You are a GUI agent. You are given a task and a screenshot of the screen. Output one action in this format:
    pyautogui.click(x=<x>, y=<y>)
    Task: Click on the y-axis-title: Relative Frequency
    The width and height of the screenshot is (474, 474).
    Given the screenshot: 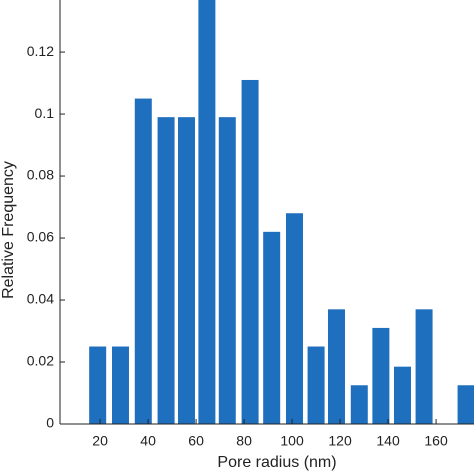 What is the action you would take?
    pyautogui.click(x=8, y=230)
    